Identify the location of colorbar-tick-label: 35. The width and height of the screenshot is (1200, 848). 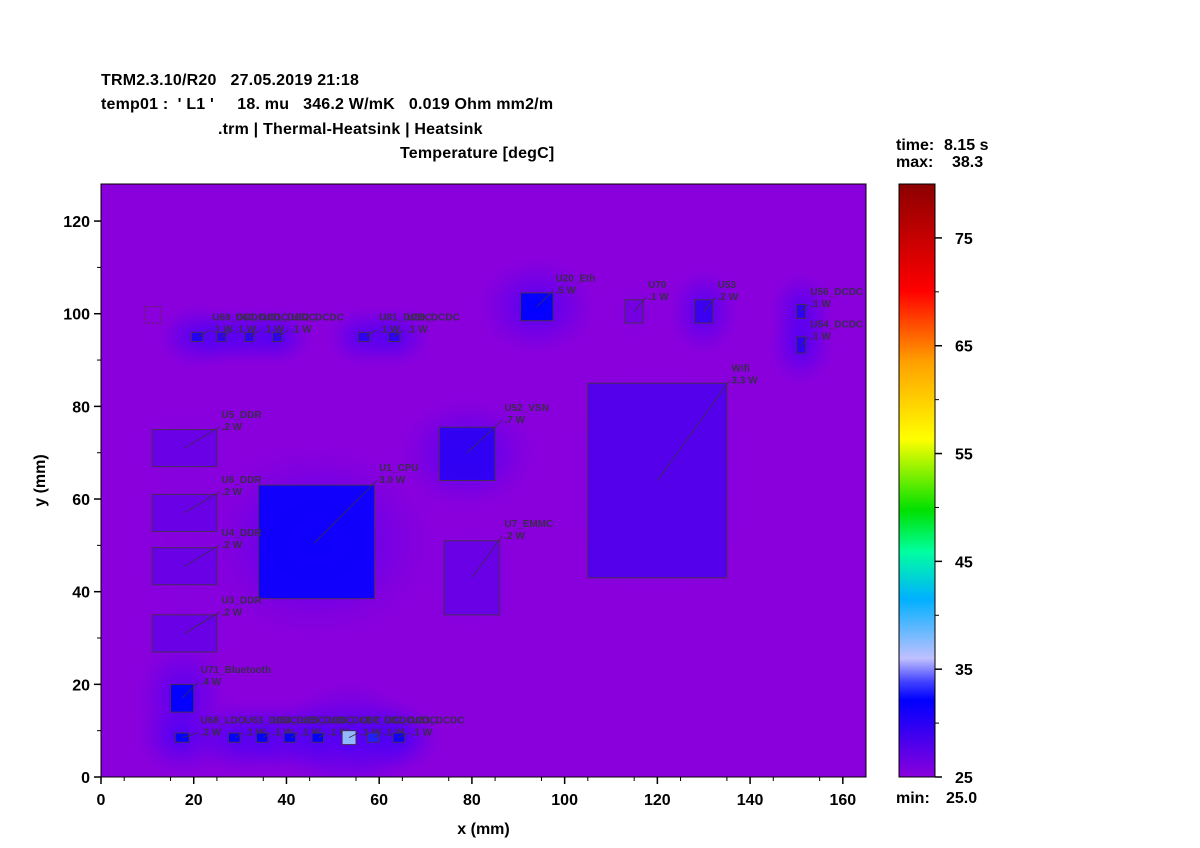
(964, 670).